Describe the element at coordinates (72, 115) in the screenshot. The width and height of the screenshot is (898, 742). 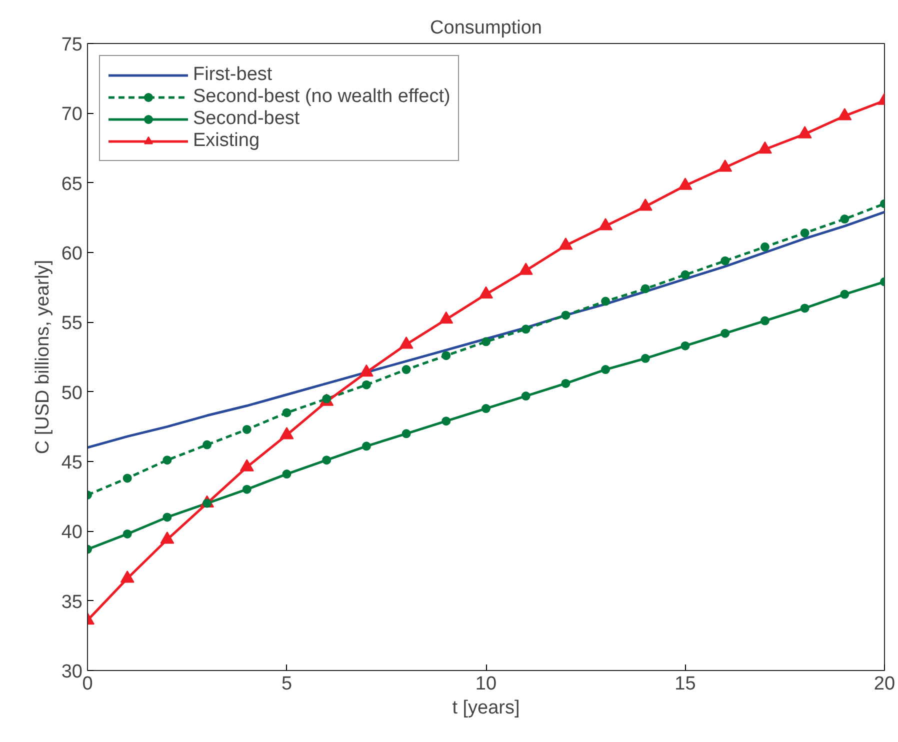
I see `y-tick-label: 70` at that location.